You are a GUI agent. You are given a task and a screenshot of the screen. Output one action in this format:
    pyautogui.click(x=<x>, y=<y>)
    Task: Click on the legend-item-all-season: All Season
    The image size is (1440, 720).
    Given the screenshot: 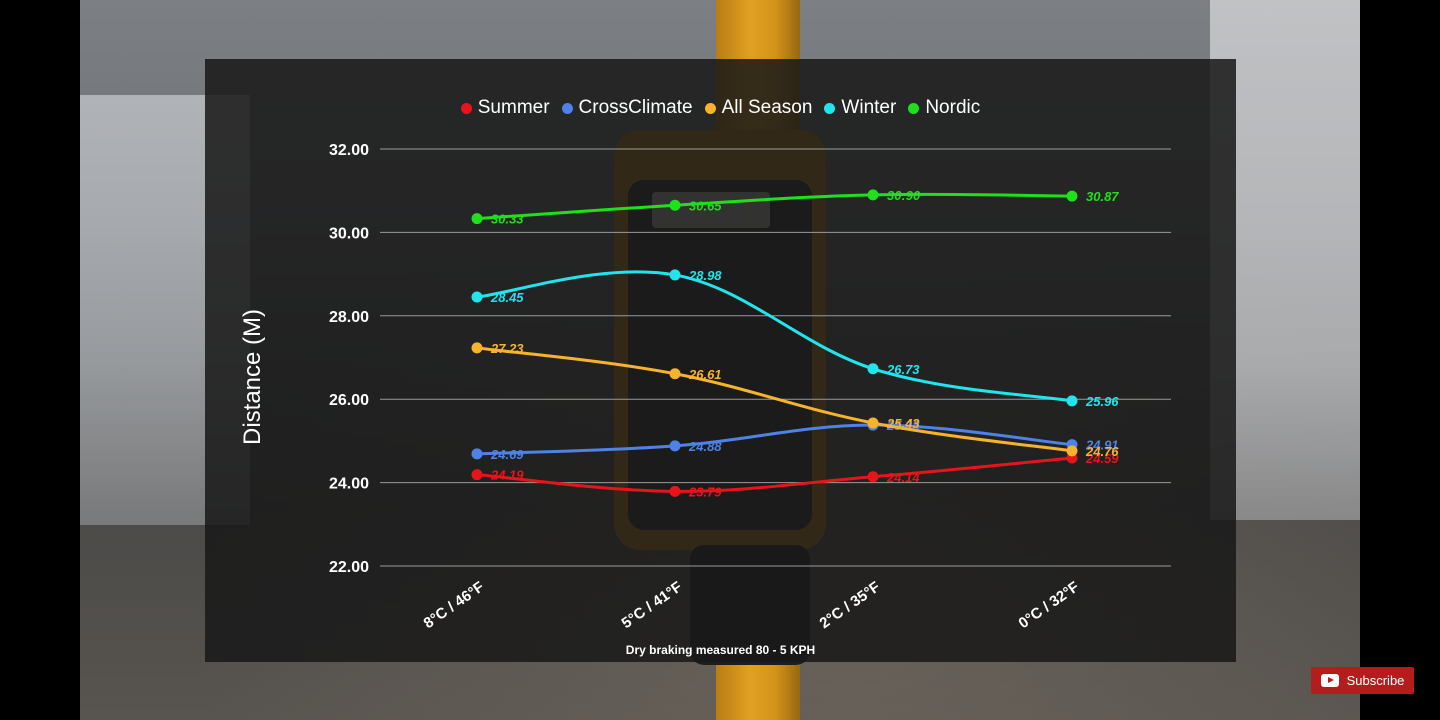 What is the action you would take?
    pyautogui.click(x=758, y=108)
    